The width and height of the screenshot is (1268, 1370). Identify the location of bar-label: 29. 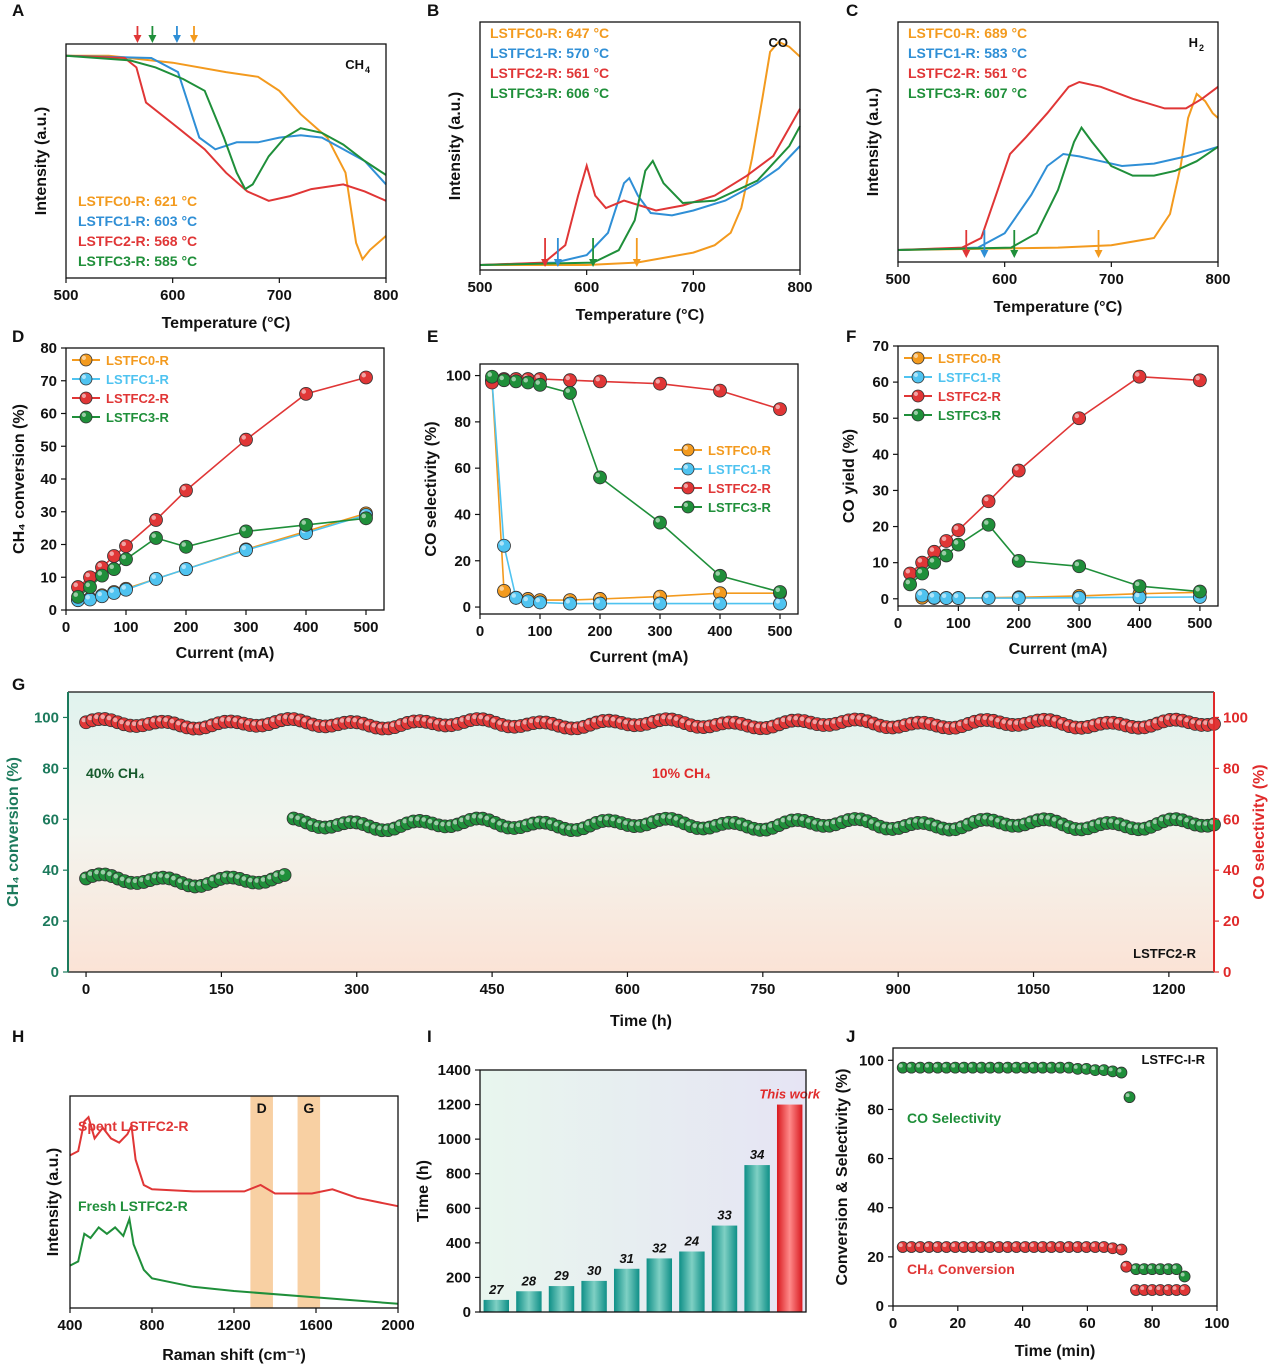
(561, 1275).